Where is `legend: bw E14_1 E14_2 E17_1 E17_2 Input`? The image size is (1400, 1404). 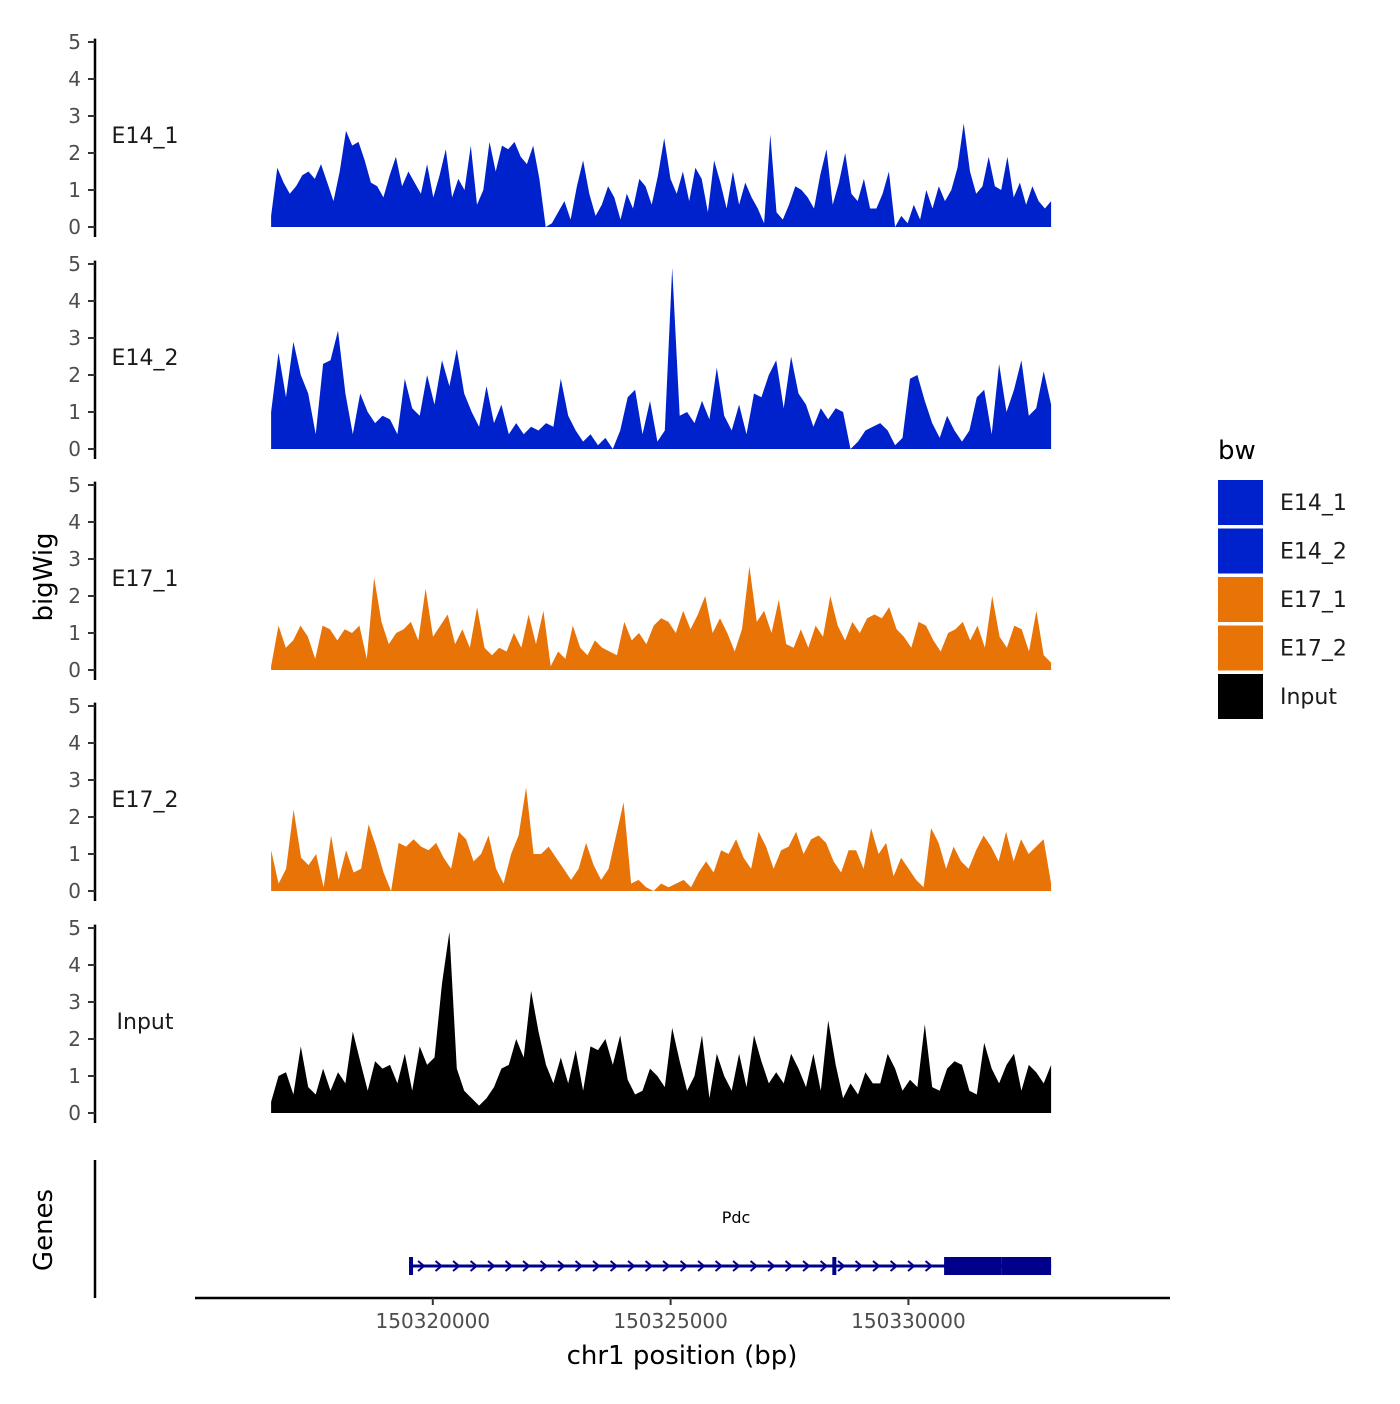
legend: bw E14_1 E14_2 E17_1 E17_2 Input is located at coordinates (1282, 577).